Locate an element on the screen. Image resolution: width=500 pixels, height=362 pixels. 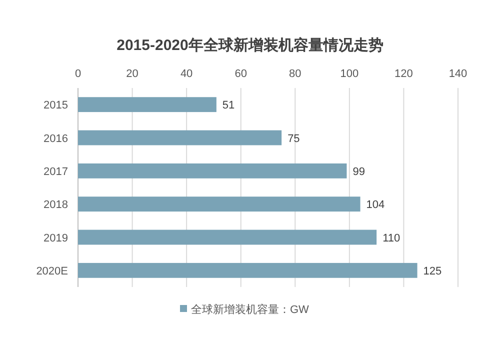
x-tick-label: 120 is located at coordinates (403, 74).